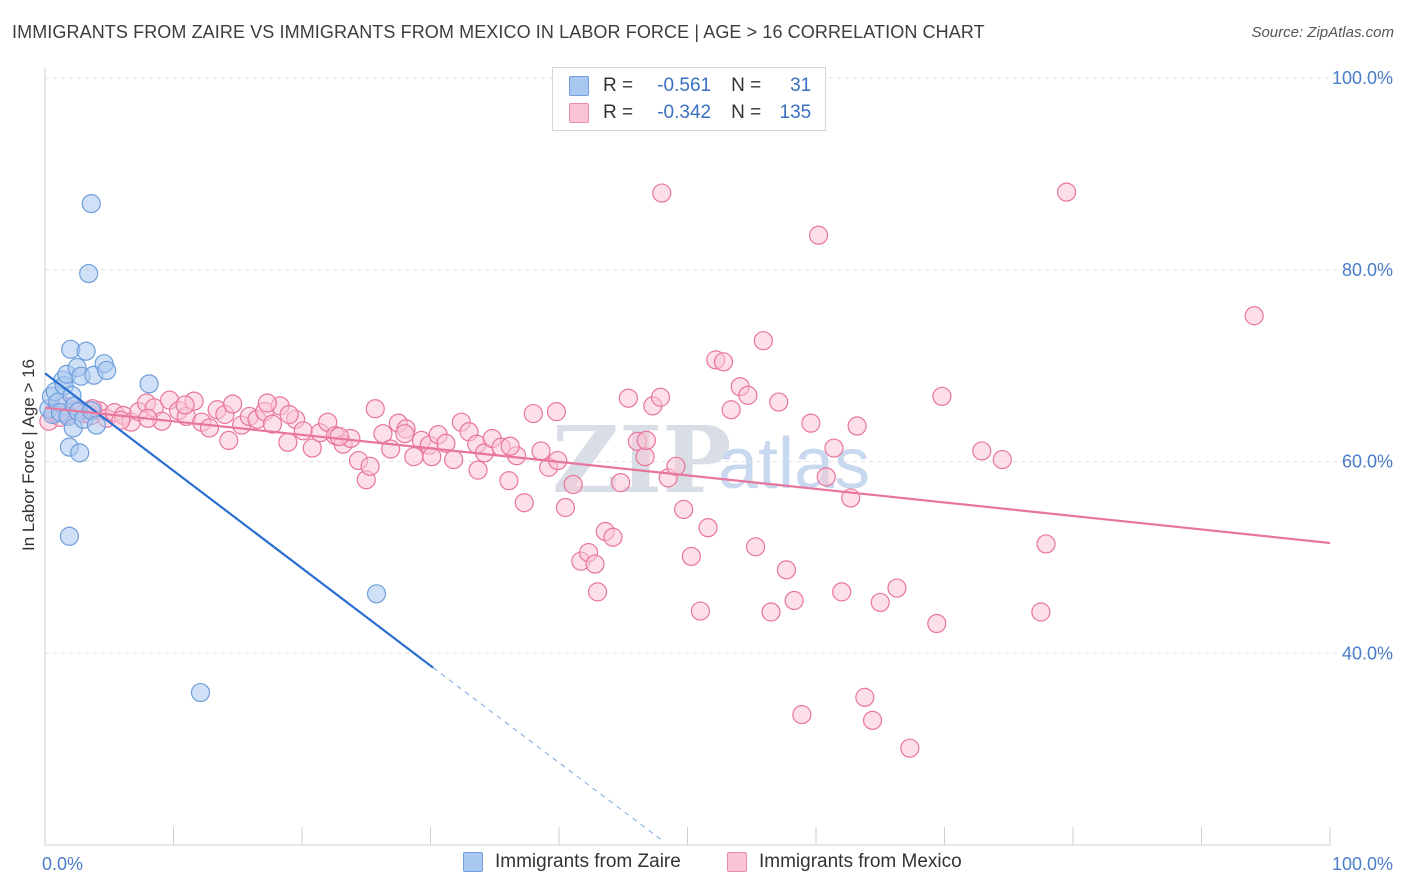  Describe the element at coordinates (579, 86) in the screenshot. I see `legend-swatch-zaire` at that location.